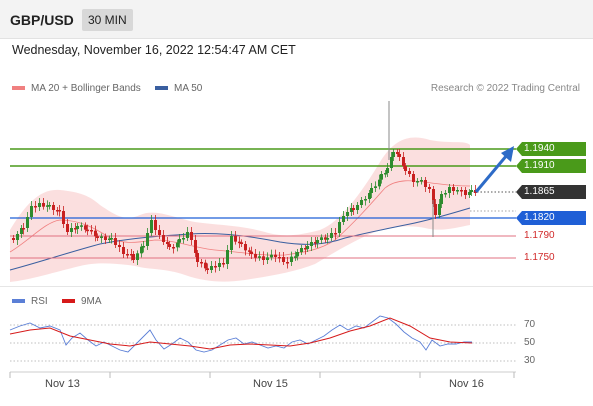 The height and width of the screenshot is (406, 593). I want to click on legend-9ma-label: 9MA, so click(91, 301).